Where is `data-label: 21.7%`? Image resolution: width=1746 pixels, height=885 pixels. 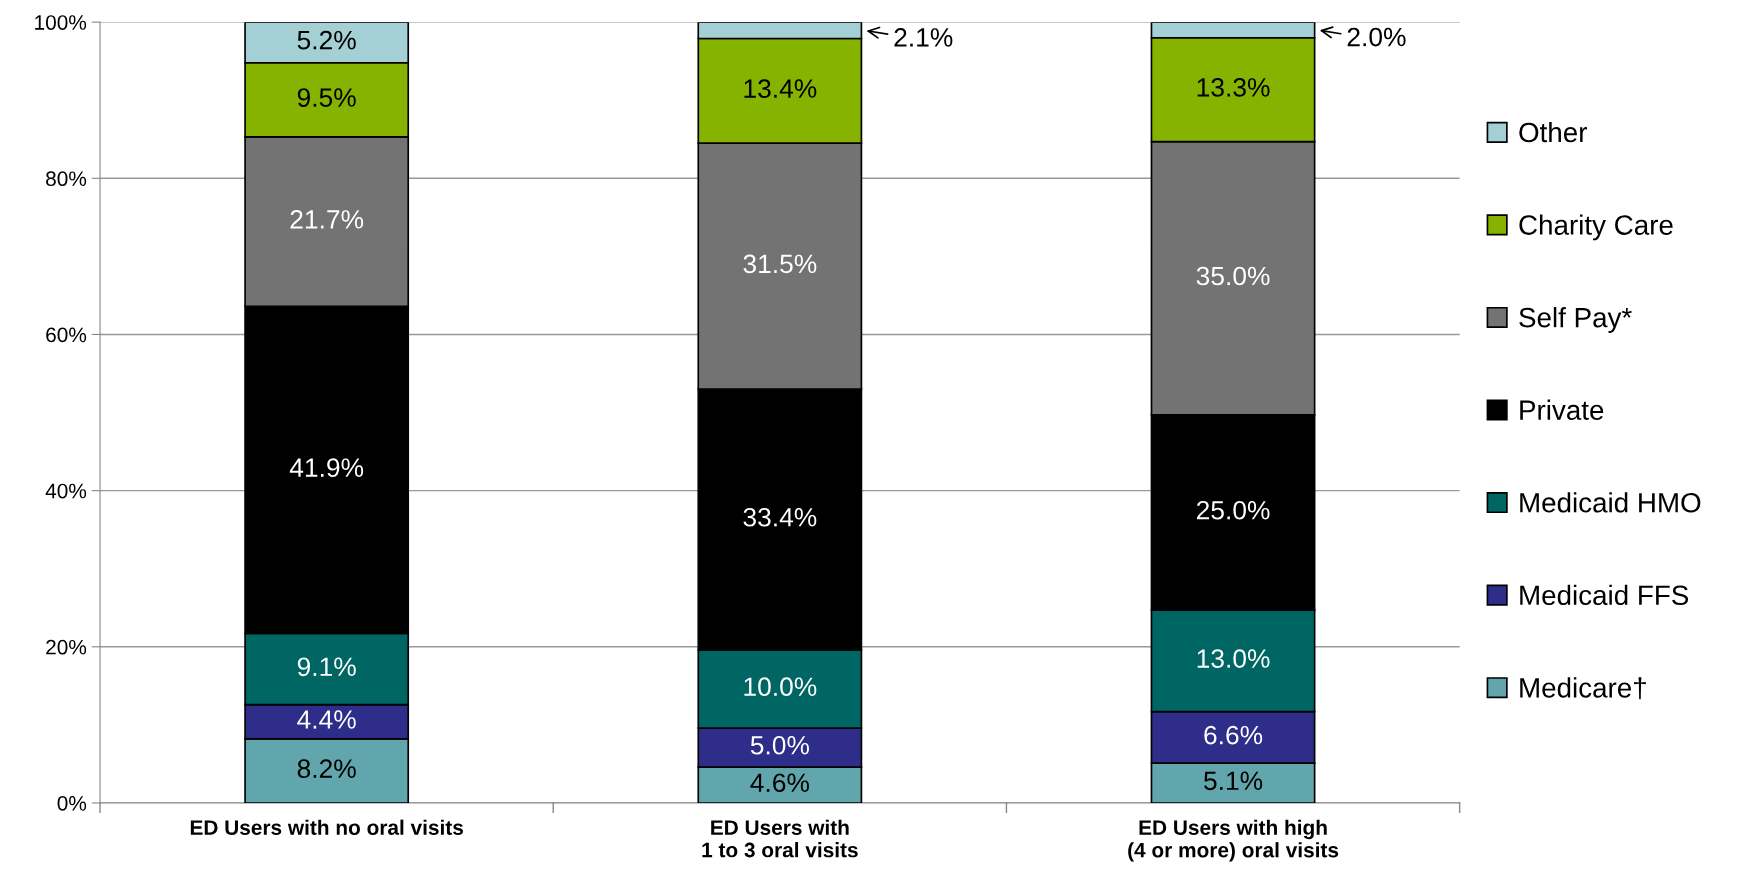 data-label: 21.7% is located at coordinates (327, 219).